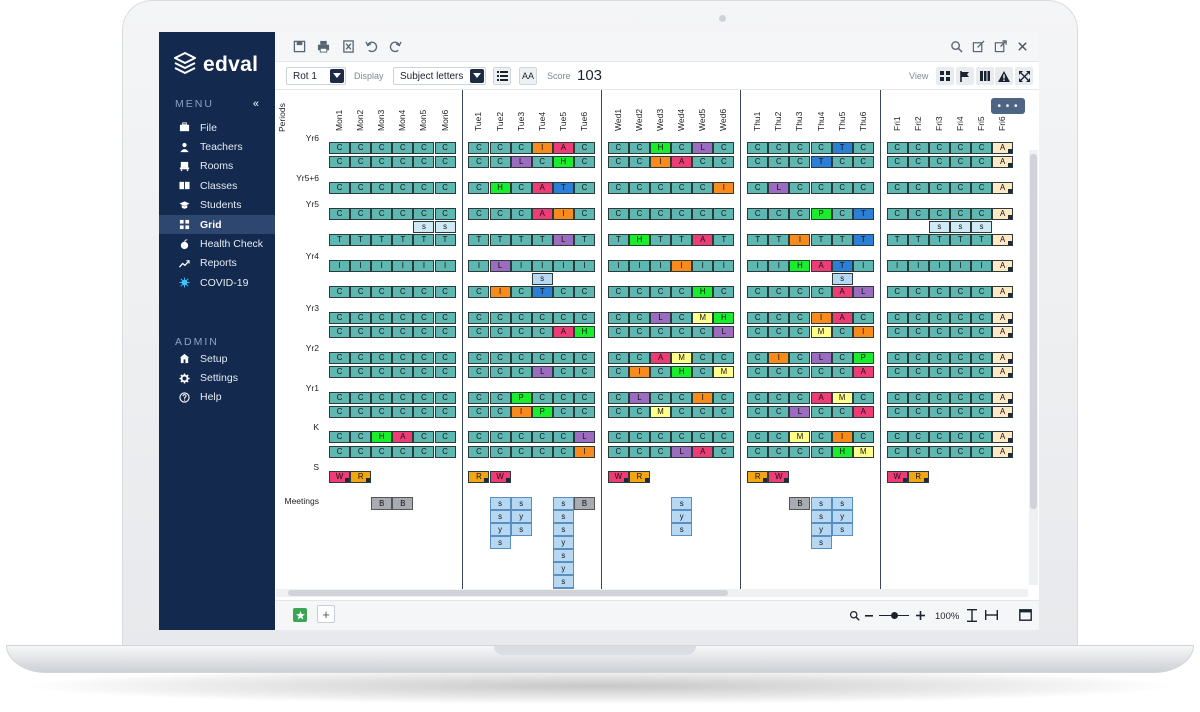 The image size is (1200, 712). What do you see at coordinates (312, 256) in the screenshot?
I see `row-label: Yr4` at bounding box center [312, 256].